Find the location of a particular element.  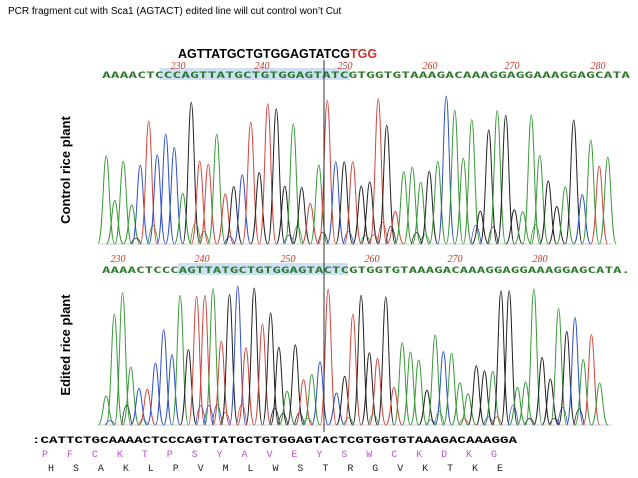

position: 260 is located at coordinates (372, 259).